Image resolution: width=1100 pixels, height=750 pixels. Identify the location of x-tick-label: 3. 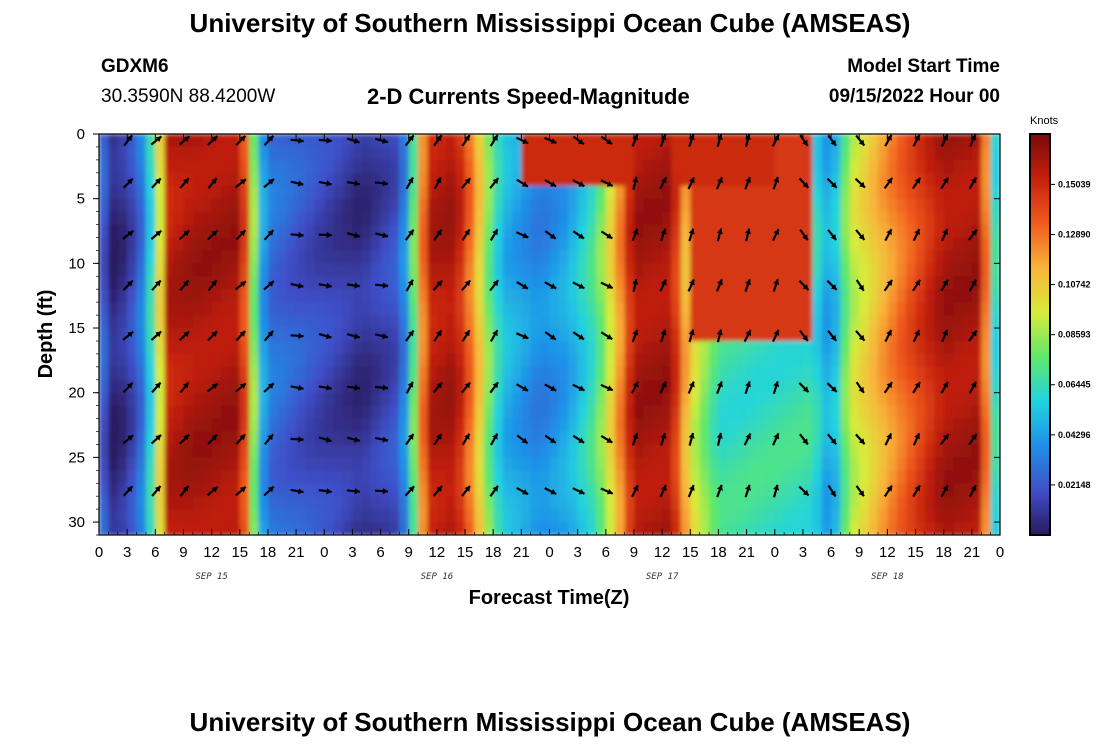
(577, 552).